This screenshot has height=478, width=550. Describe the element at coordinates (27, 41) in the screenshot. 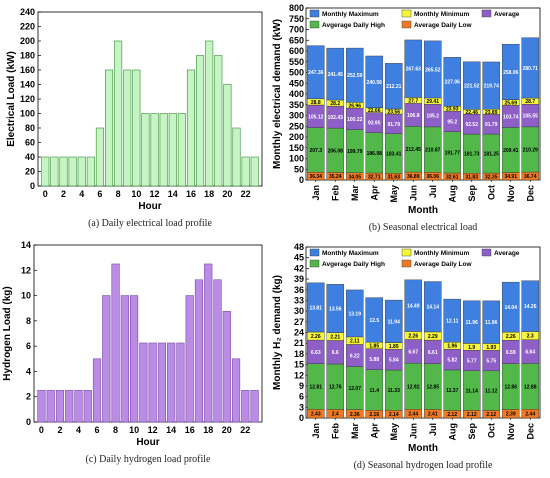

I see `y-tick-label: 200` at that location.